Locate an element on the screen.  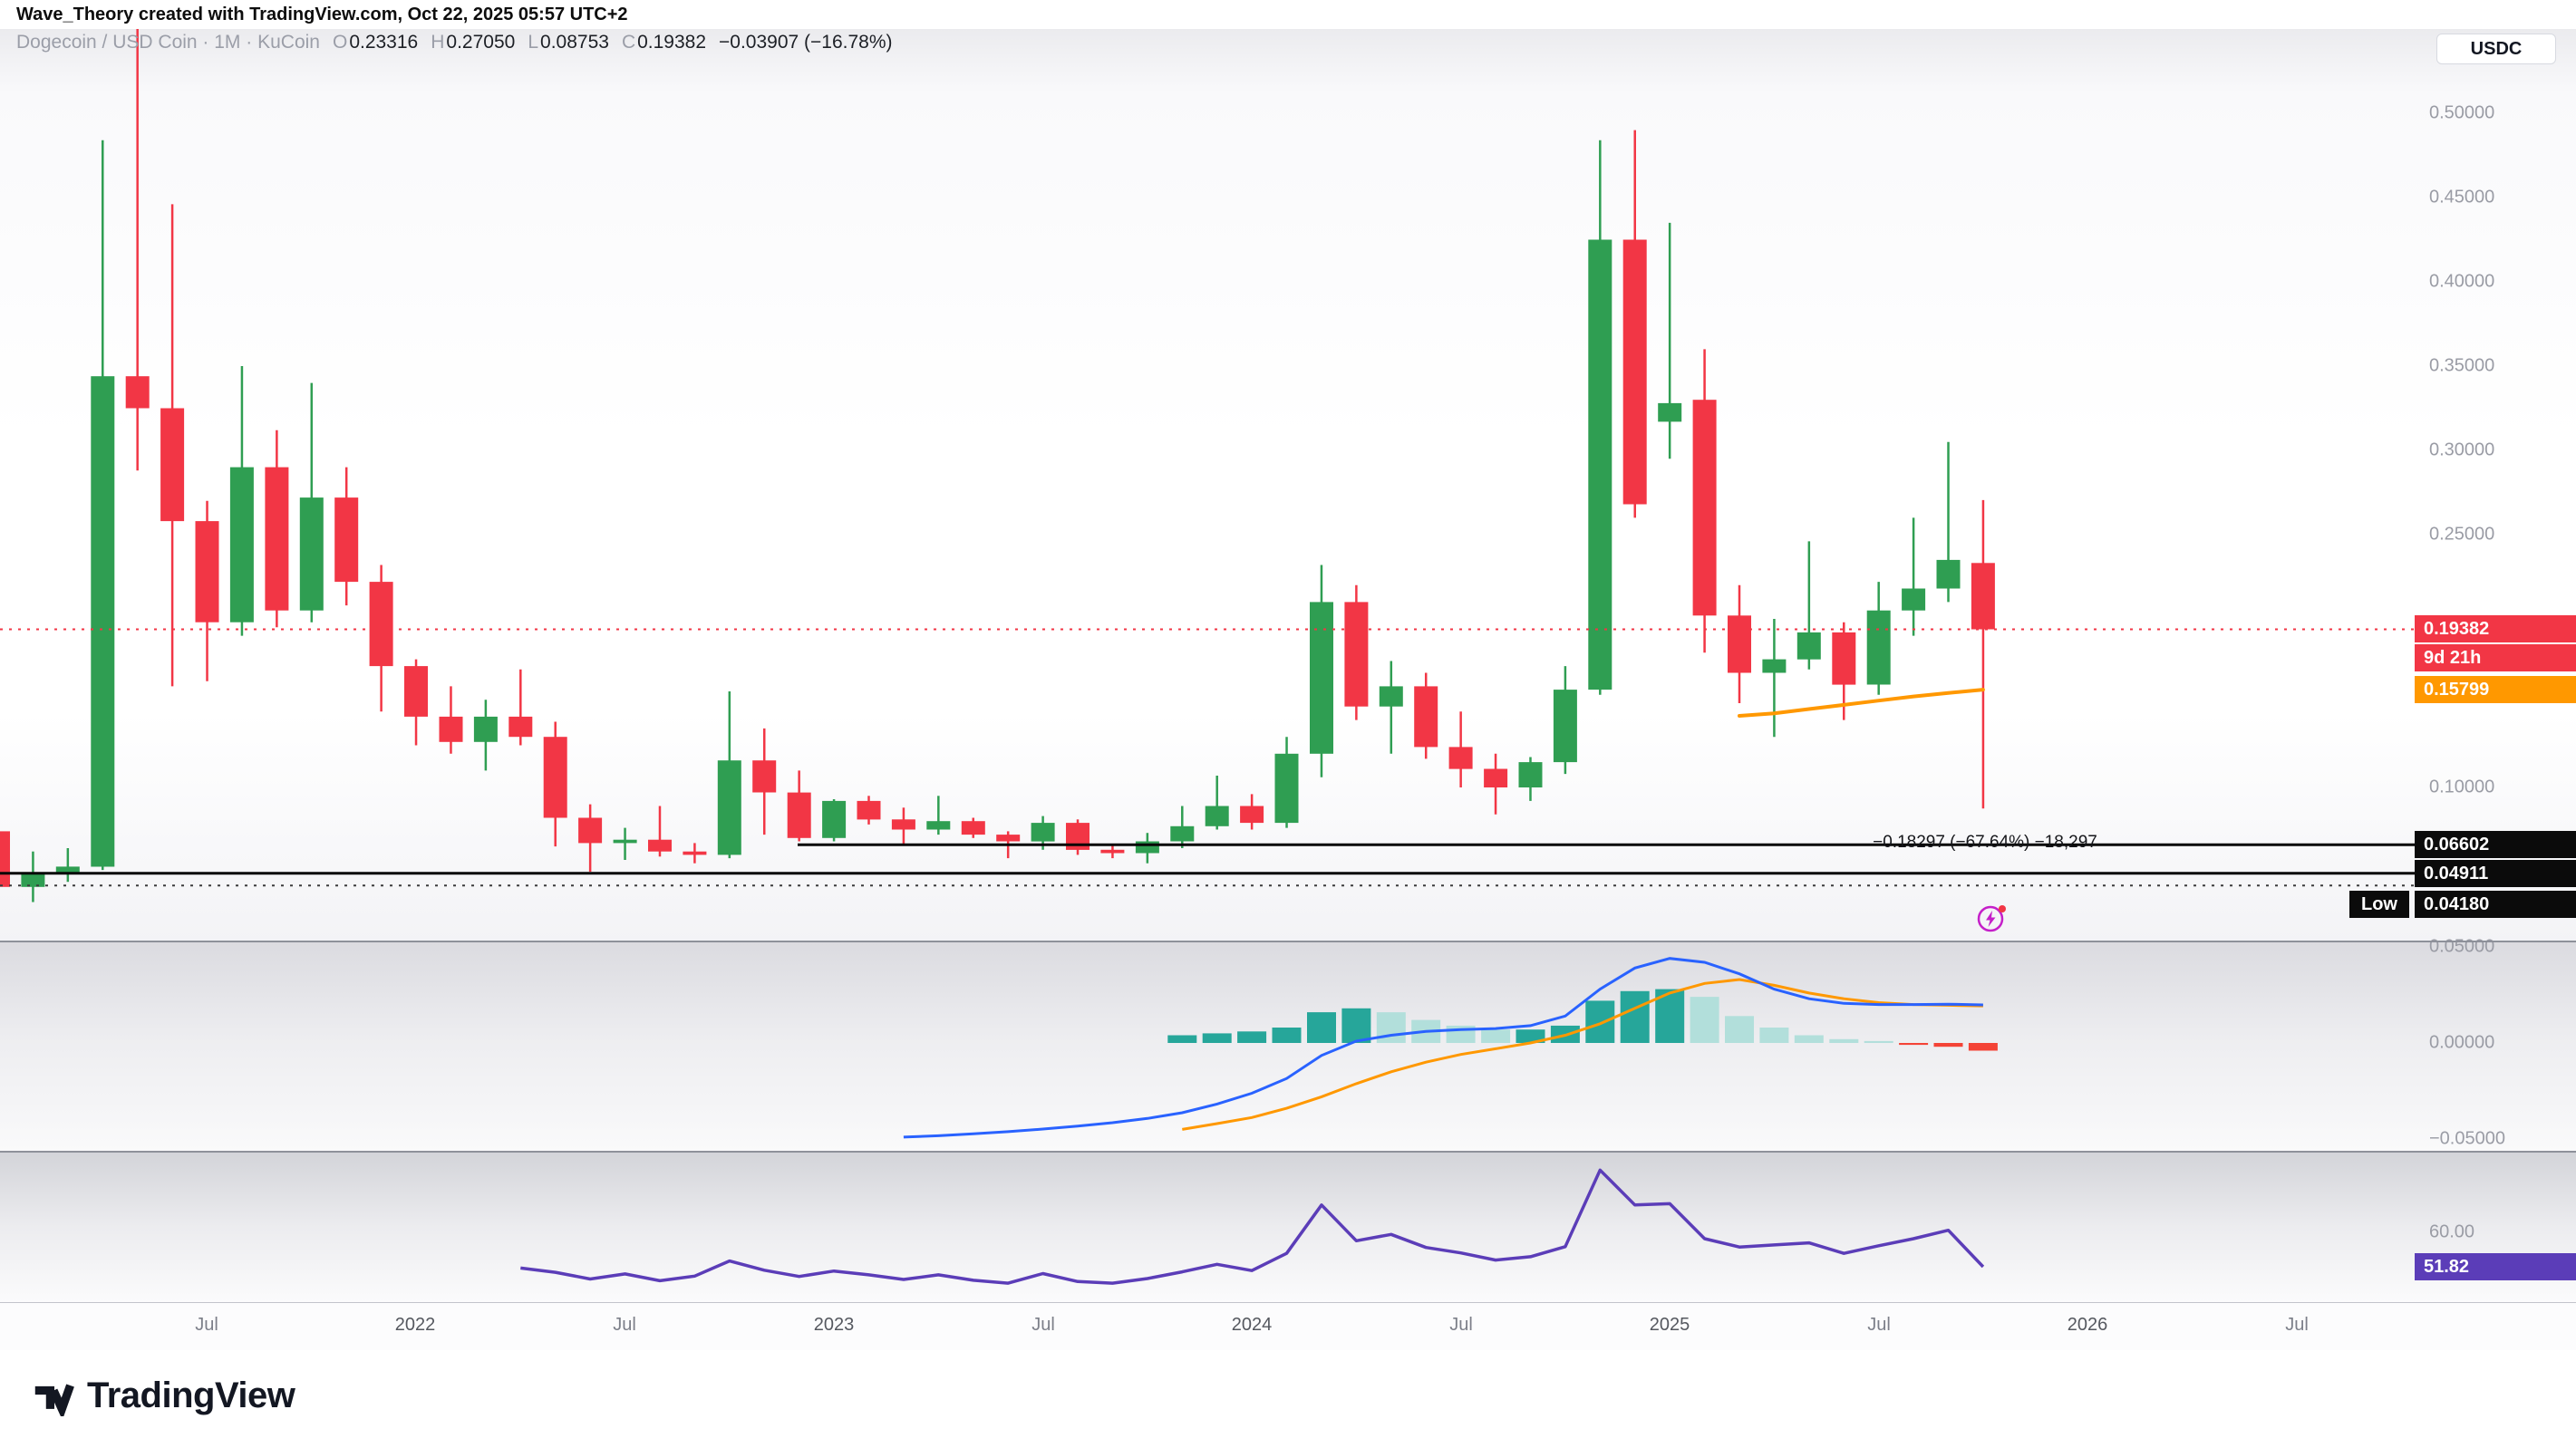
symbol-title: Dogecoin / USD Coin · 1M · KuCoin is located at coordinates (168, 42).